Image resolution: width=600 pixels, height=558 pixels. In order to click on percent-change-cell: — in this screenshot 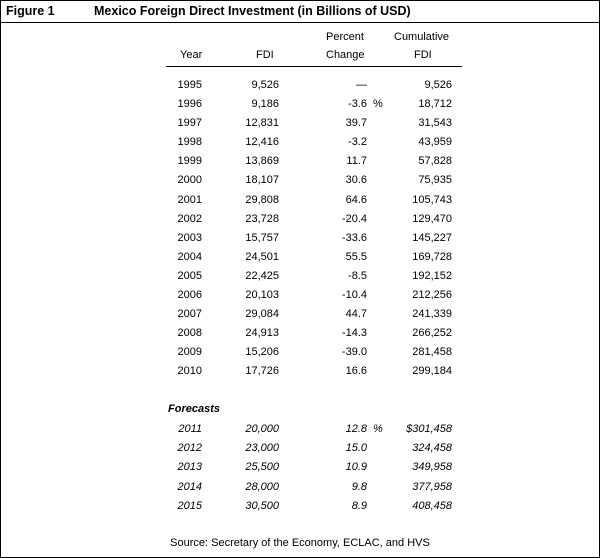, I will do `click(361, 85)`.